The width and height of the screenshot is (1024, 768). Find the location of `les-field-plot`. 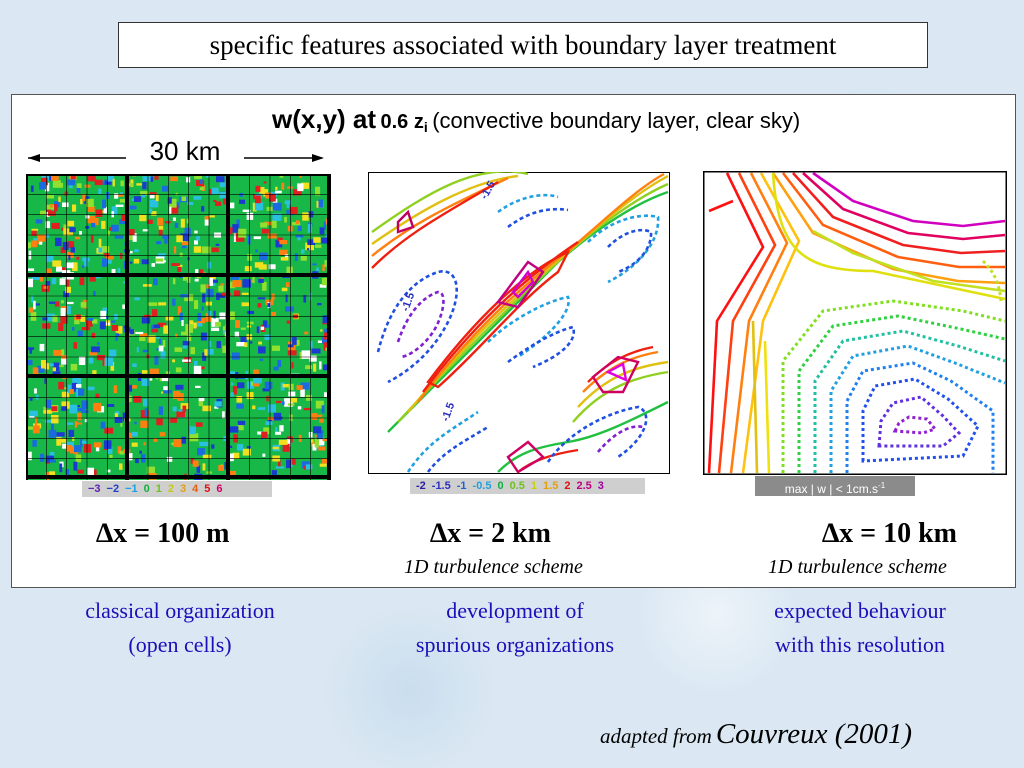

les-field-plot is located at coordinates (178, 327).